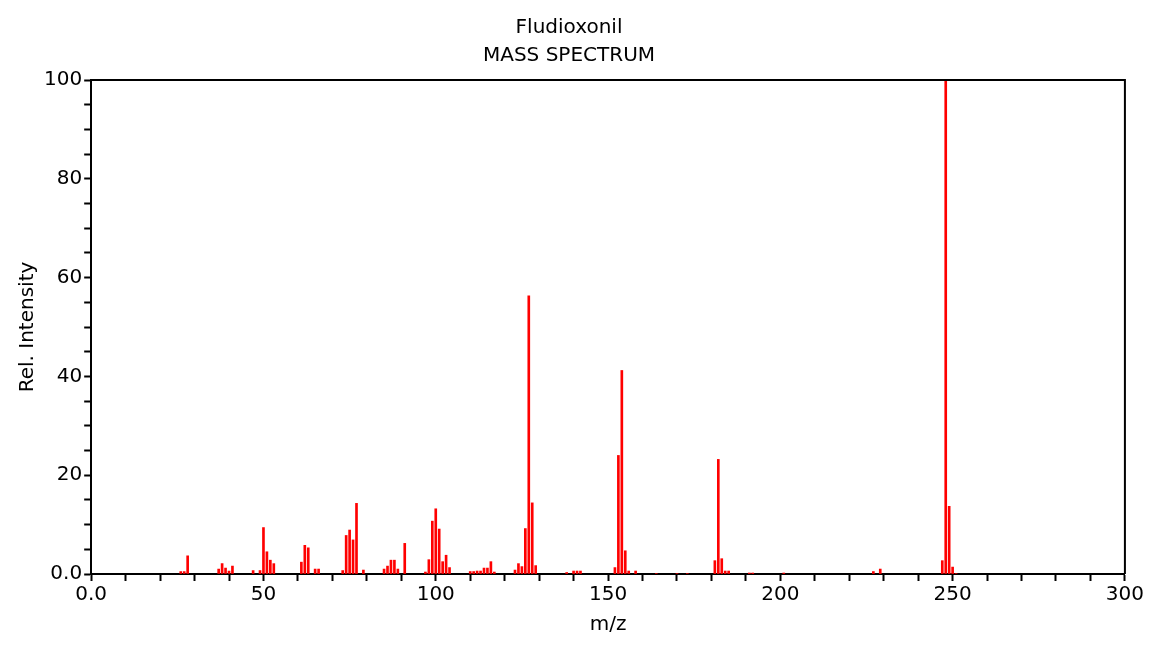 The image size is (1154, 647). What do you see at coordinates (26, 327) in the screenshot?
I see `y-axis-title: Rel. Intensity` at bounding box center [26, 327].